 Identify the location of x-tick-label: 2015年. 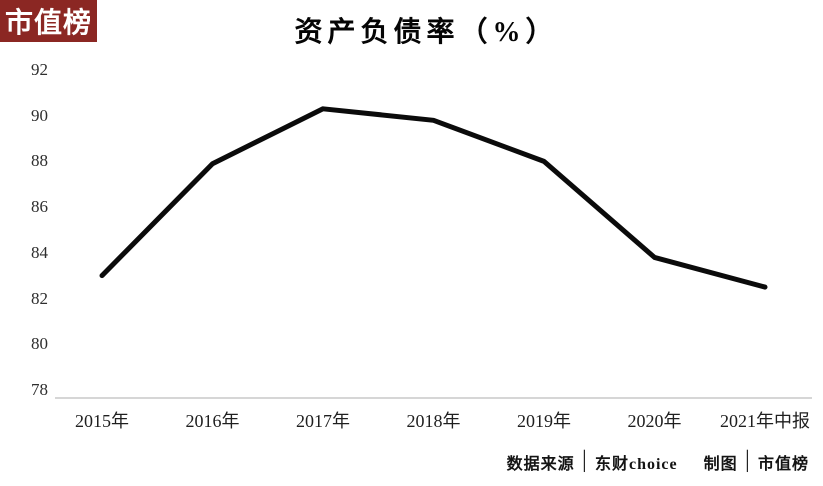
(102, 421).